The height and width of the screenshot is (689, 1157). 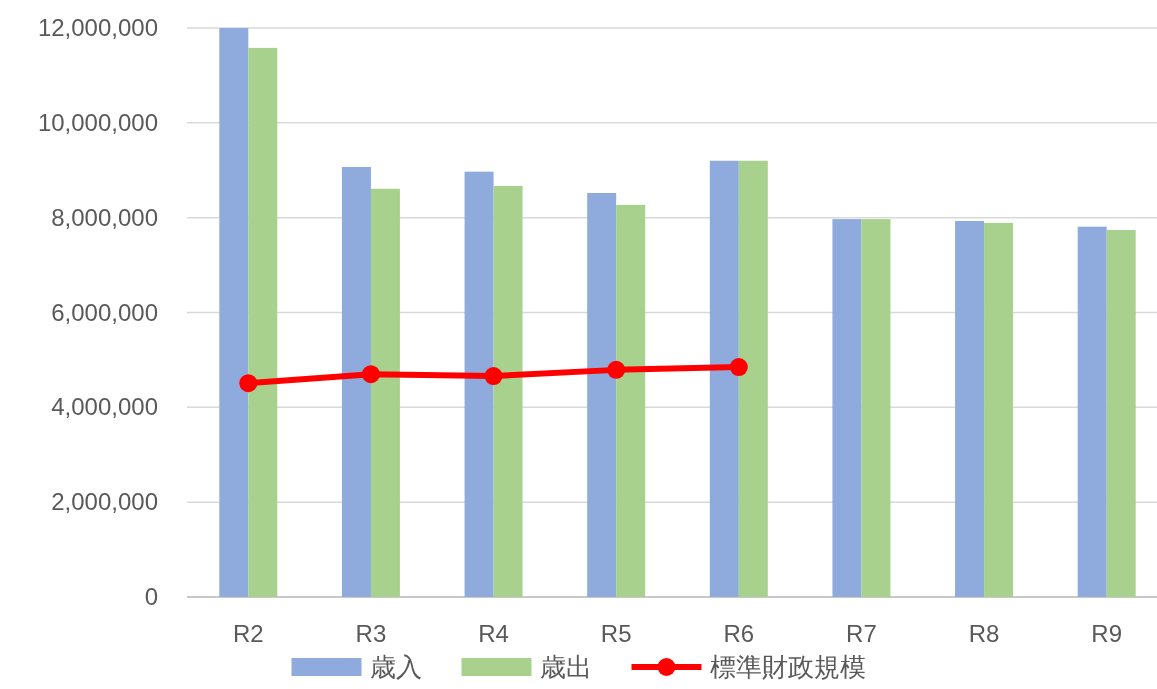 What do you see at coordinates (97, 122) in the screenshot?
I see `y-tick-label: 10,000,000` at bounding box center [97, 122].